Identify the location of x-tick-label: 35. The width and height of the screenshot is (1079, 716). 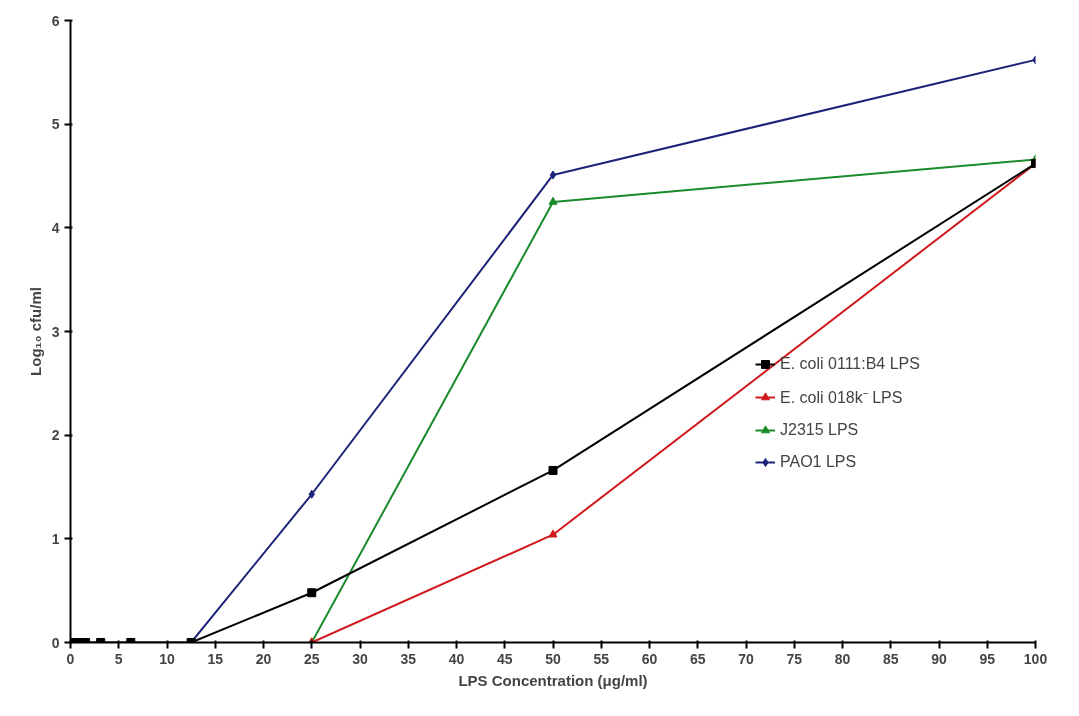
(408, 658).